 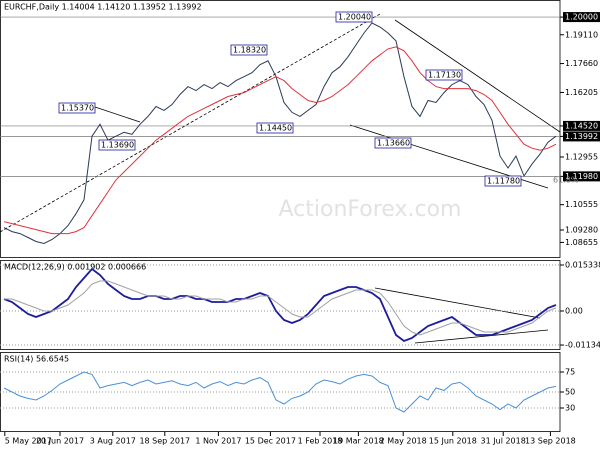 I want to click on annotation: 1.13690, so click(x=117, y=145).